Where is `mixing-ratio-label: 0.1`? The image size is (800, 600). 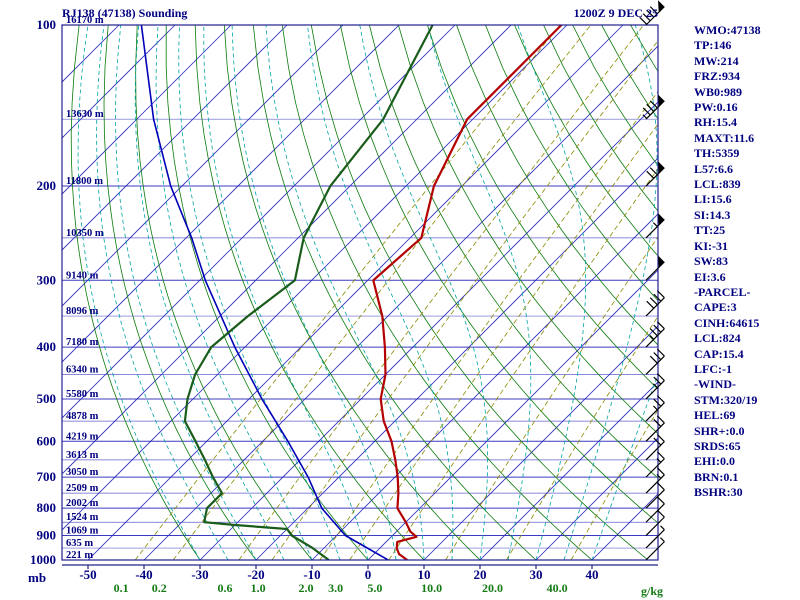 mixing-ratio-label: 0.1 is located at coordinates (121, 588).